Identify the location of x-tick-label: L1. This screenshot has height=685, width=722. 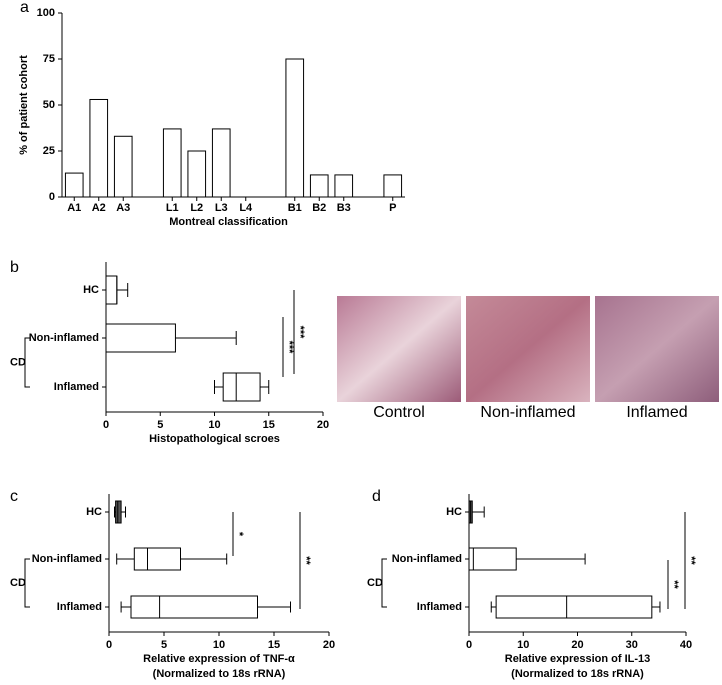
(172, 208).